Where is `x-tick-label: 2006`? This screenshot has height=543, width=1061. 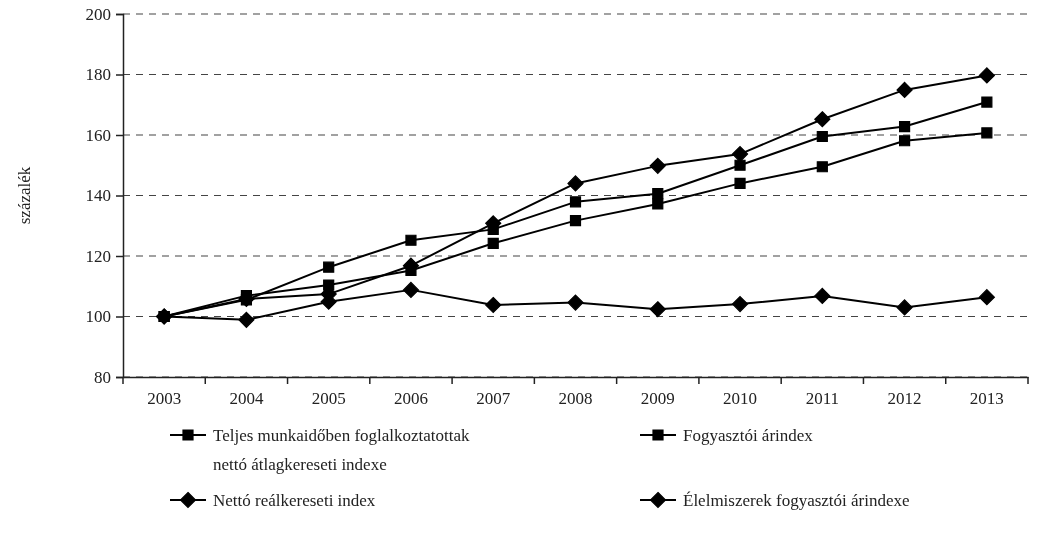 x-tick-label: 2006 is located at coordinates (410, 398).